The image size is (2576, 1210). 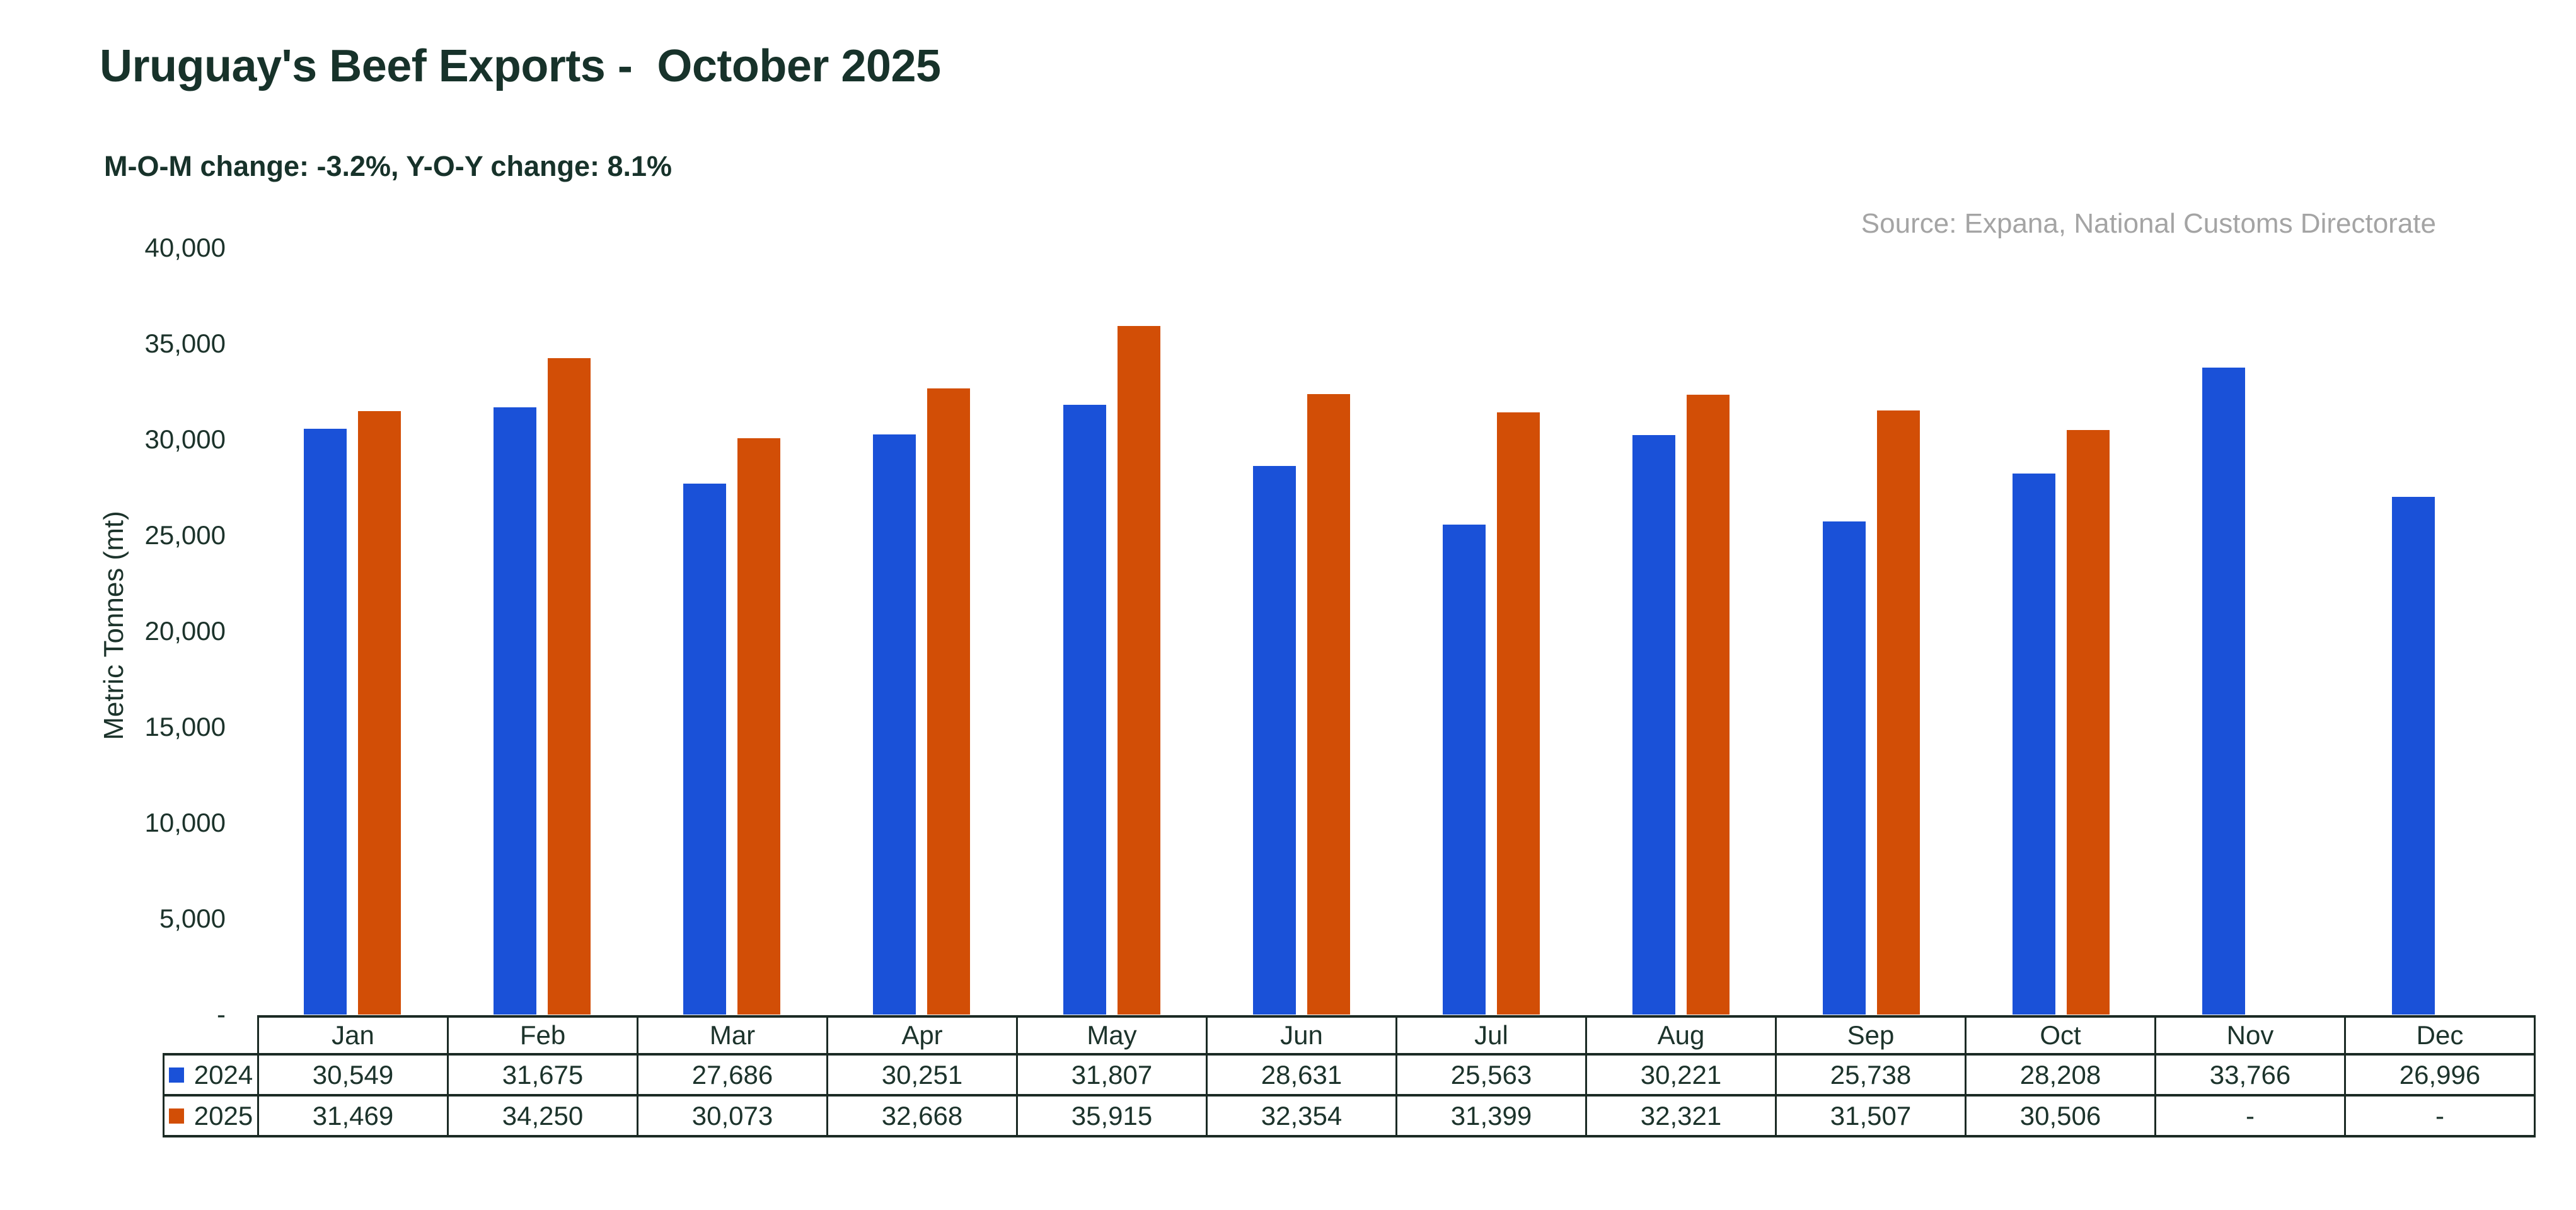 I want to click on bar-2025-jun, so click(x=1329, y=704).